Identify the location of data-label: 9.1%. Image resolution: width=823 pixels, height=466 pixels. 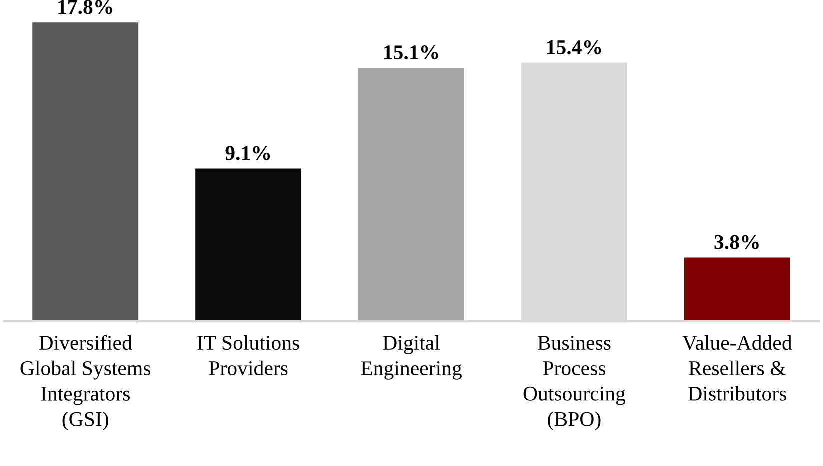
(248, 153).